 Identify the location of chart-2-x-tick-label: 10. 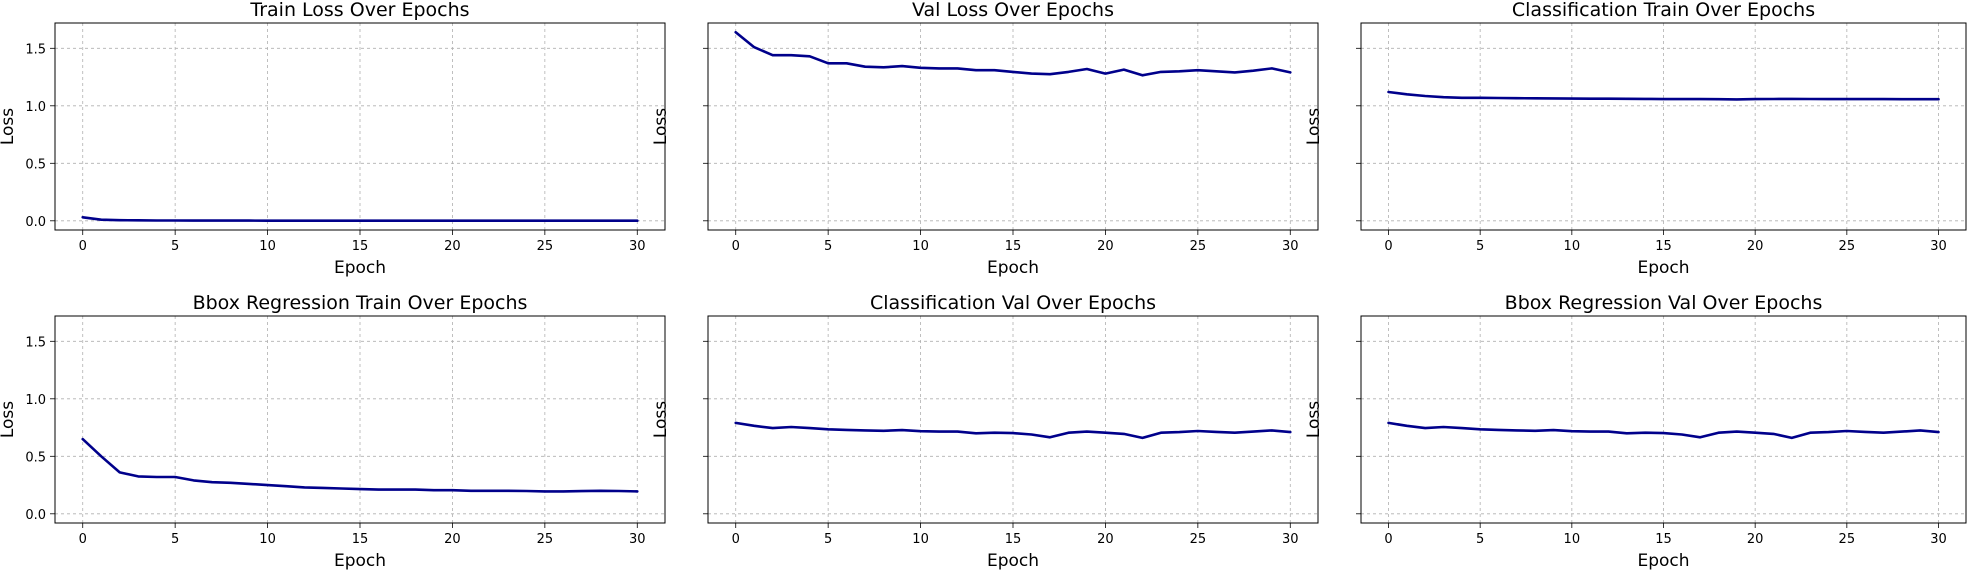
(920, 246).